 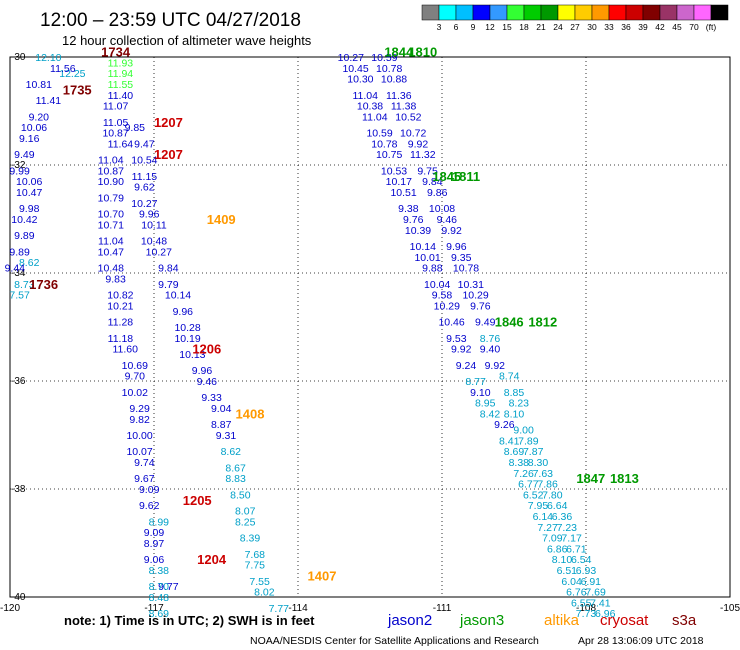 What do you see at coordinates (552, 539) in the screenshot?
I see `swh-value: 7.09` at bounding box center [552, 539].